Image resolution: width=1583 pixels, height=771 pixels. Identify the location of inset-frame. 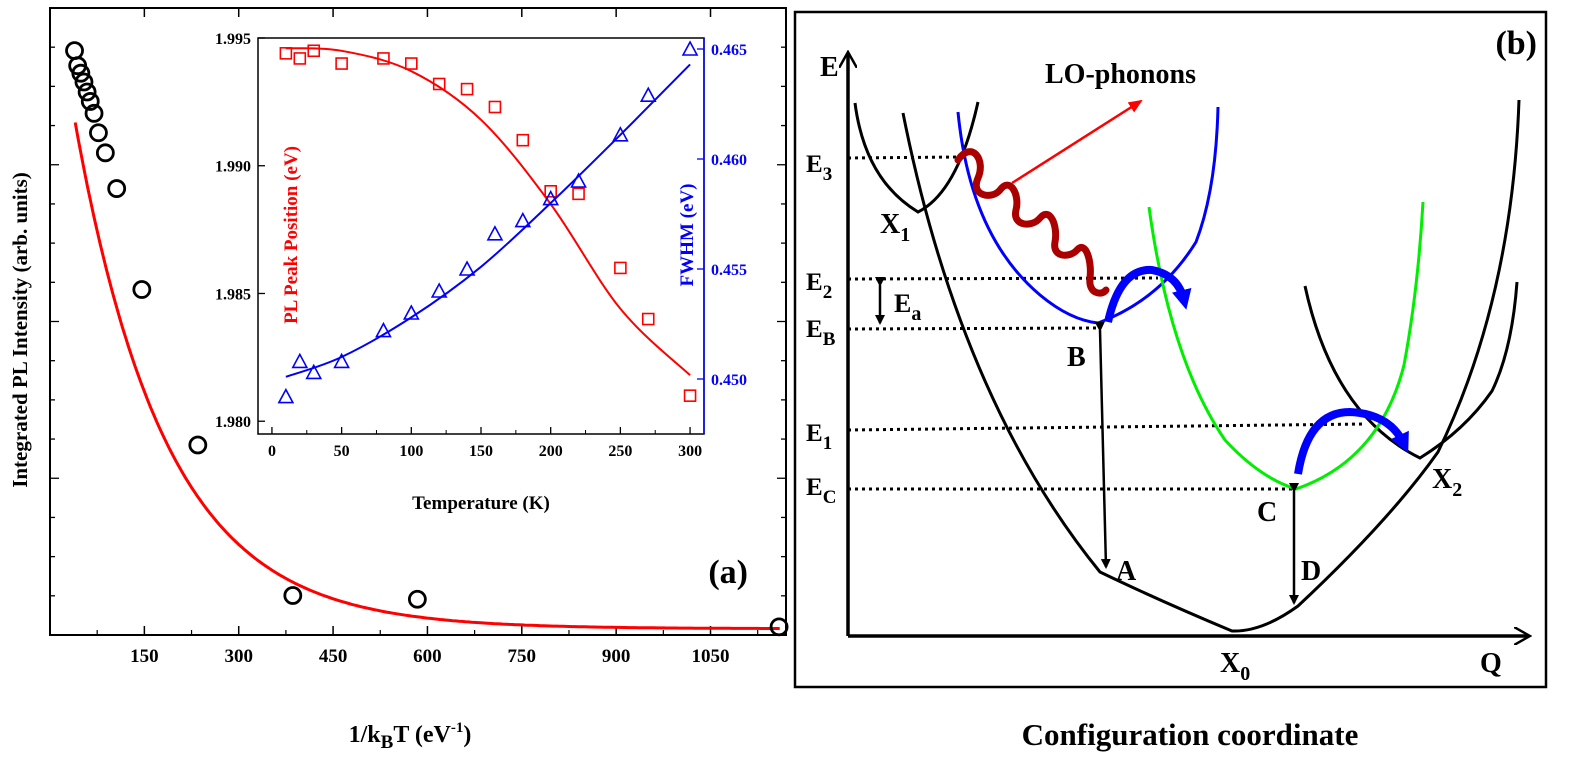
(481, 236).